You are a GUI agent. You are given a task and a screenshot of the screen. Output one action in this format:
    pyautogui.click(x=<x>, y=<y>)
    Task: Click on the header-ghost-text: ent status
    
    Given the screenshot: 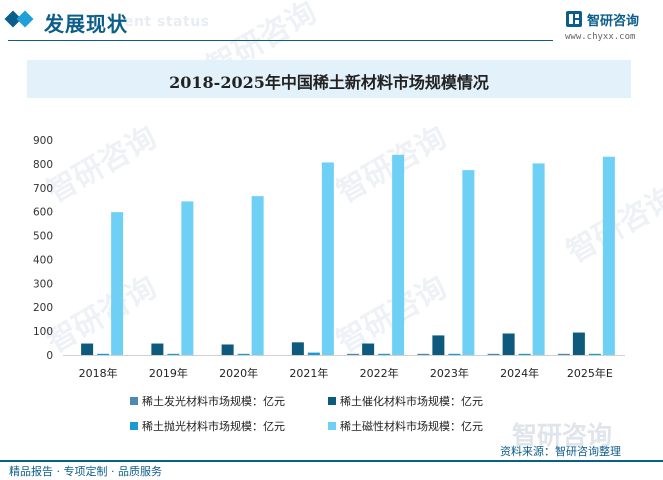 What is the action you would take?
    pyautogui.click(x=167, y=22)
    